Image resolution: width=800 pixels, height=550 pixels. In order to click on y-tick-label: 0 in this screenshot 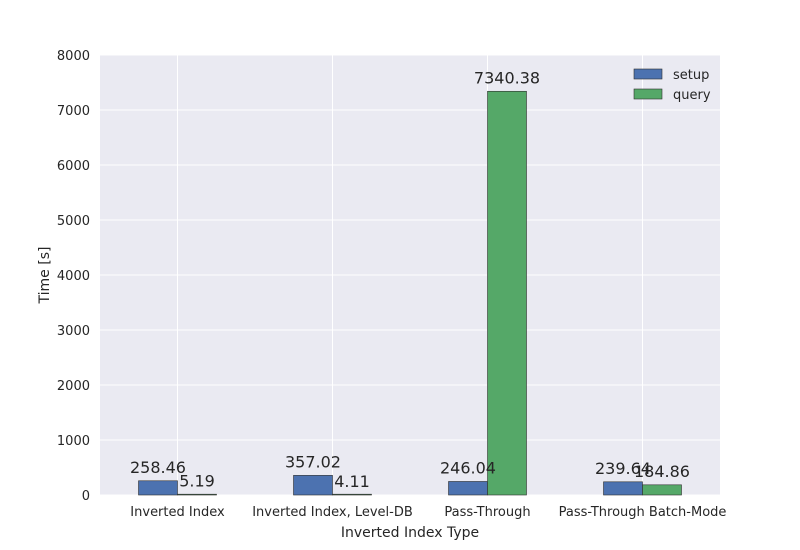, I will do `click(86, 496)`.